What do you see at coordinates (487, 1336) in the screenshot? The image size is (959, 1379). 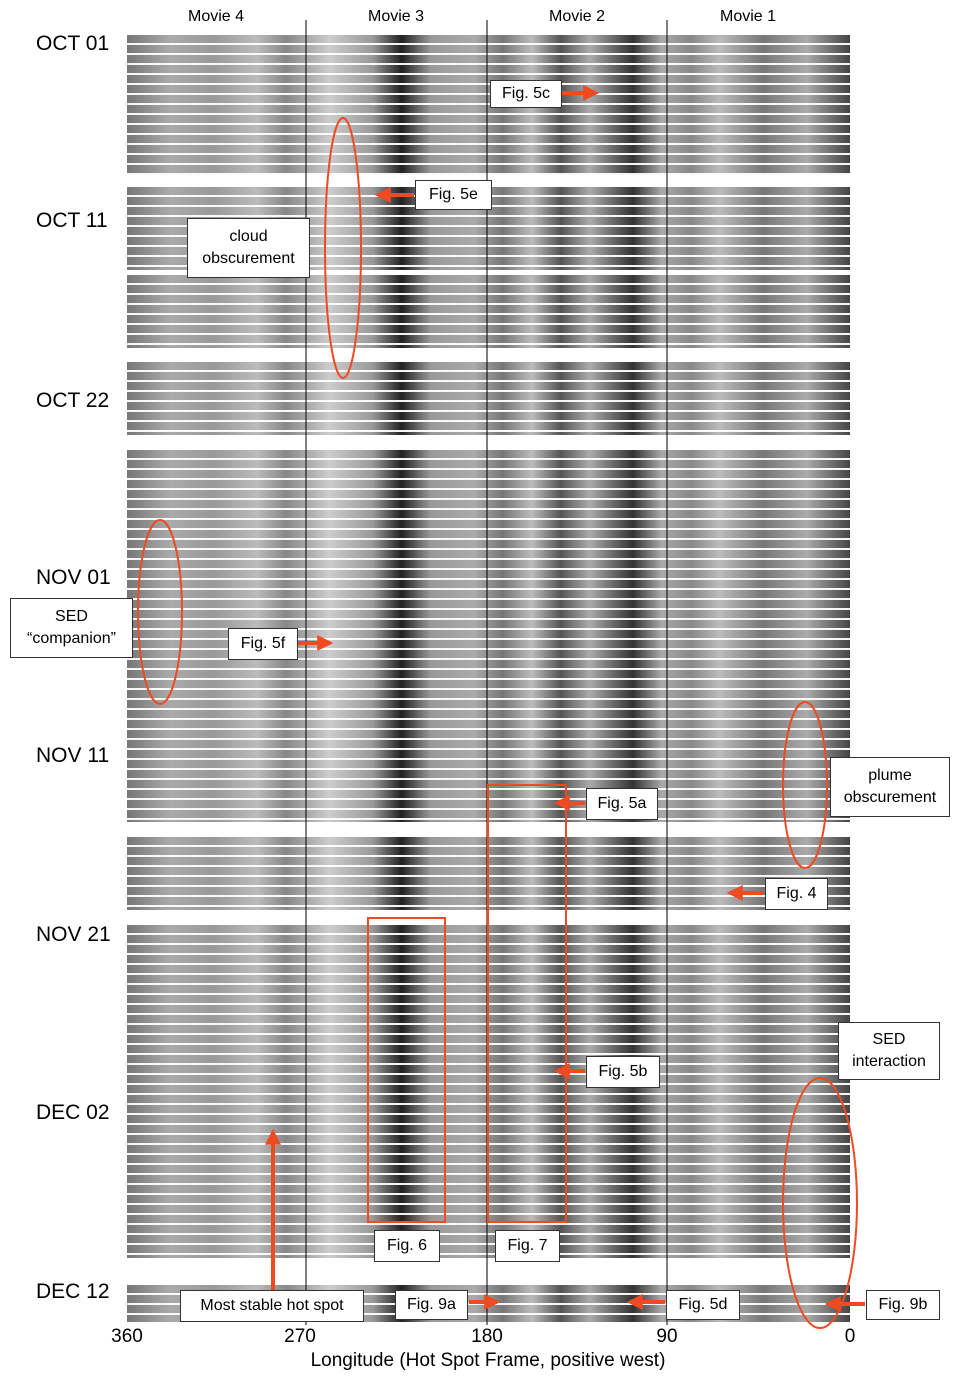 I see `x-tick-label: 180` at bounding box center [487, 1336].